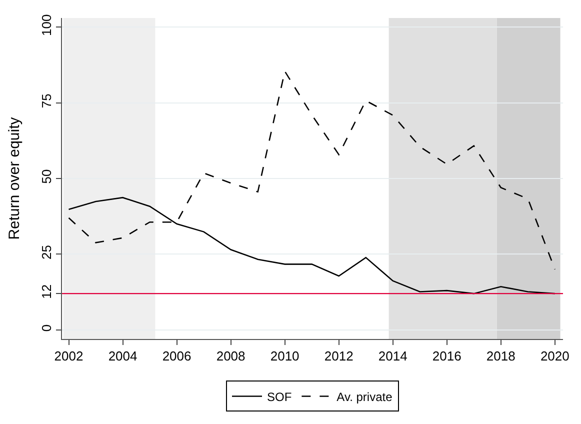 This screenshot has width=581, height=424. I want to click on x-tick-label: 2018, so click(501, 356).